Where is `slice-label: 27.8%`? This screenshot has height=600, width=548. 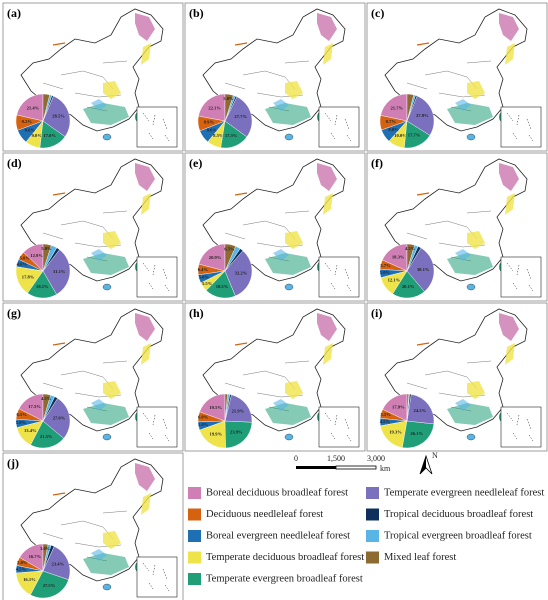 slice-label: 27.8% is located at coordinates (422, 115).